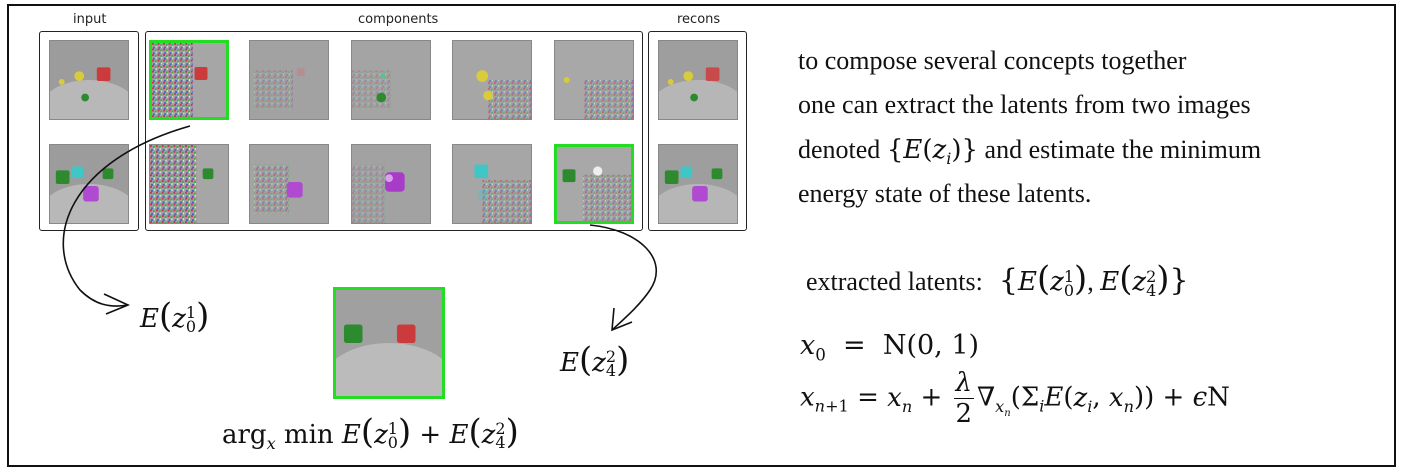 The height and width of the screenshot is (474, 1404). What do you see at coordinates (370, 433) in the screenshot?
I see `argmin-equation: argx min E(z 1 0) + E(z 2 4)` at bounding box center [370, 433].